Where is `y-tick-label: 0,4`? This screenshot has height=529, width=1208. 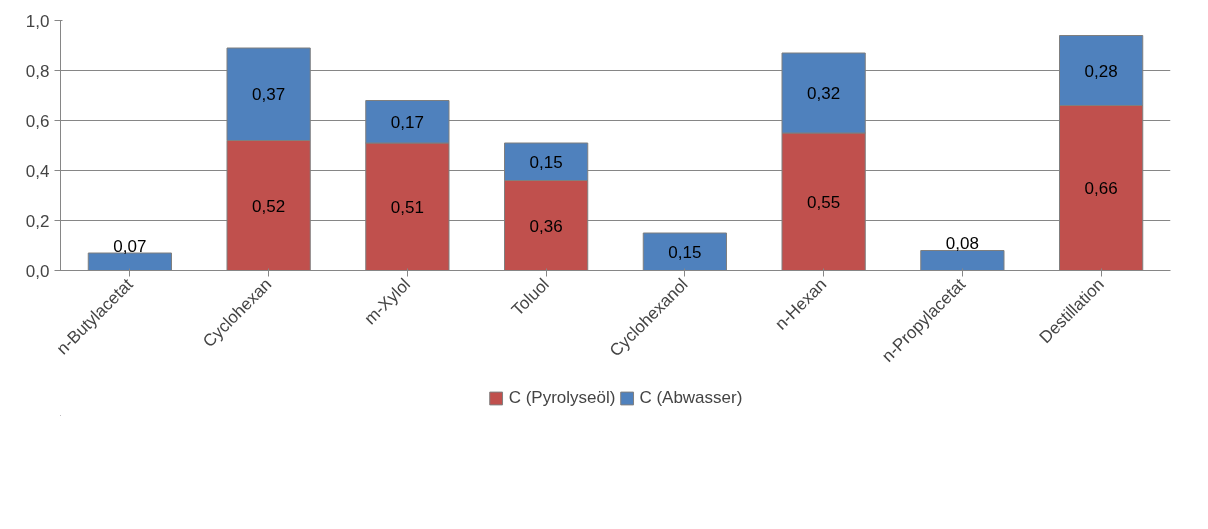 y-tick-label: 0,4 is located at coordinates (37, 171).